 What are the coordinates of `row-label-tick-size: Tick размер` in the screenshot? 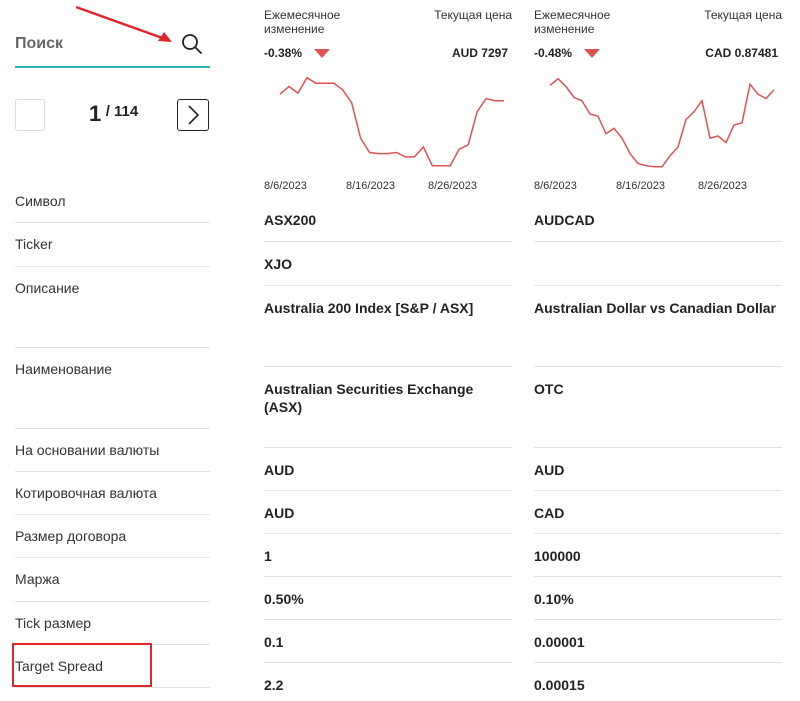 It's located at (112, 623).